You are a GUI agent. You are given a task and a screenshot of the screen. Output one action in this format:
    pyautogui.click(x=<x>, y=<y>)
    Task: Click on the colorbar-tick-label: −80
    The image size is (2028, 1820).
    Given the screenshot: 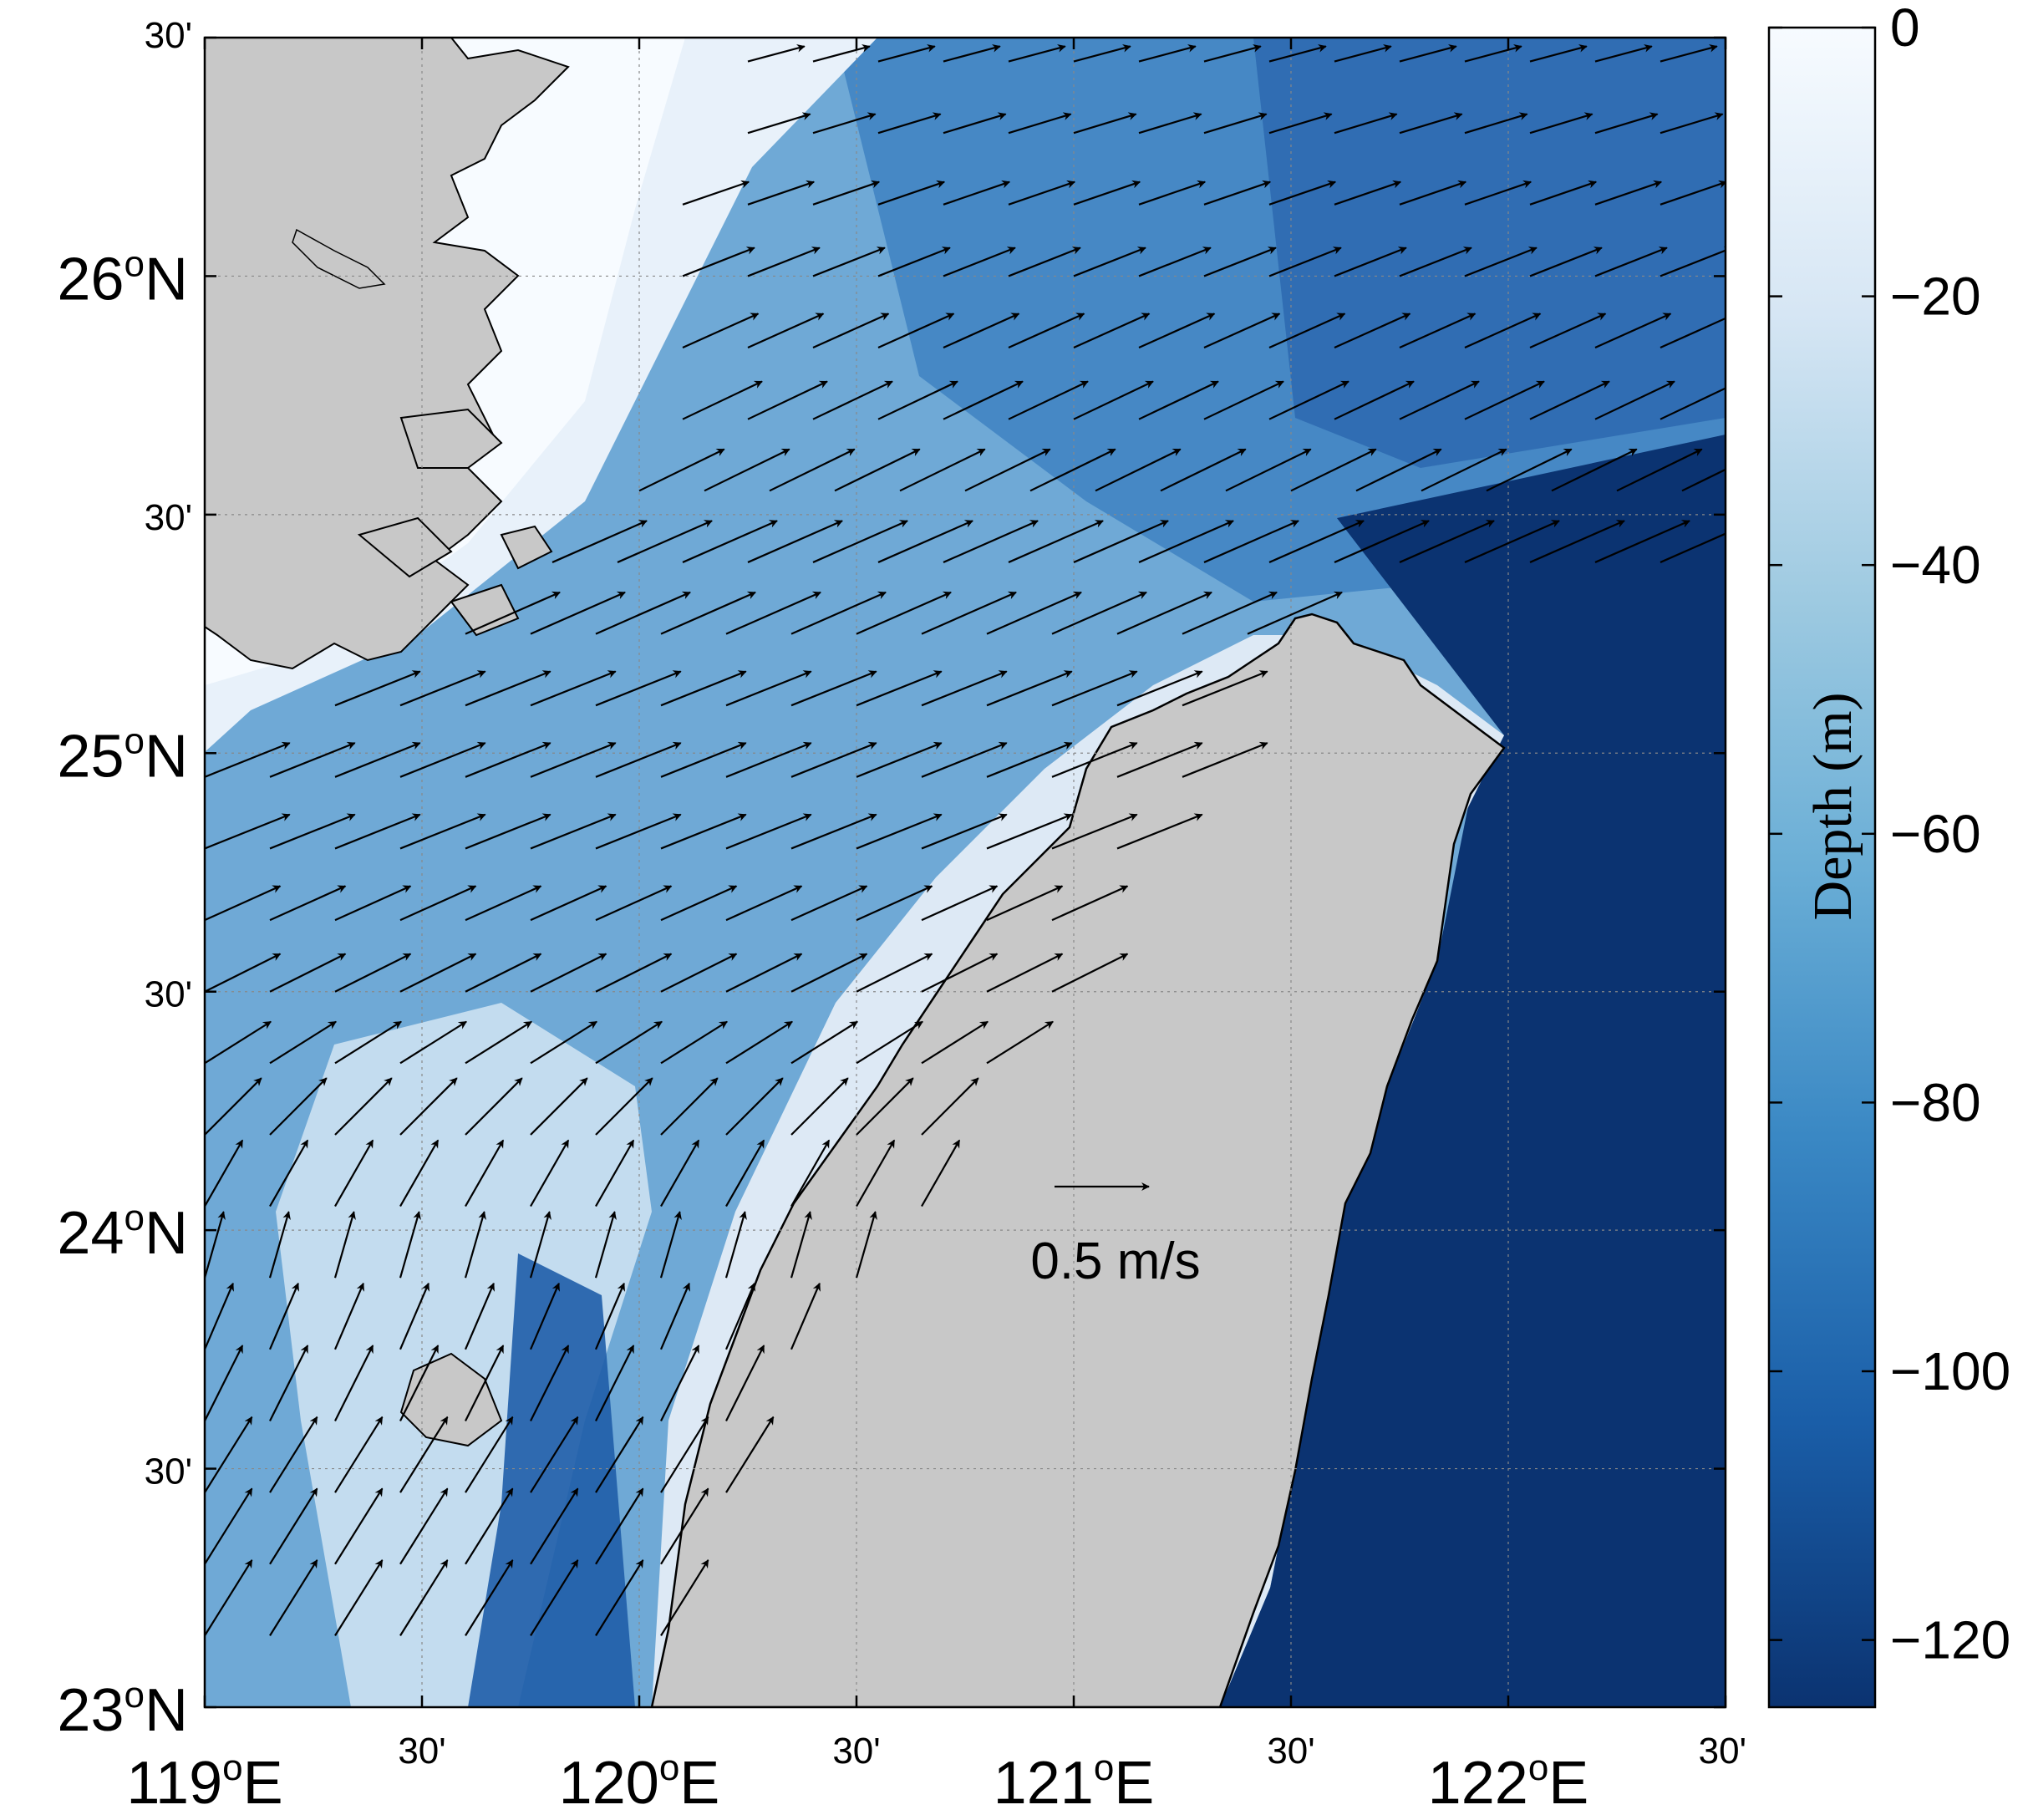 What is the action you would take?
    pyautogui.click(x=1935, y=1102)
    